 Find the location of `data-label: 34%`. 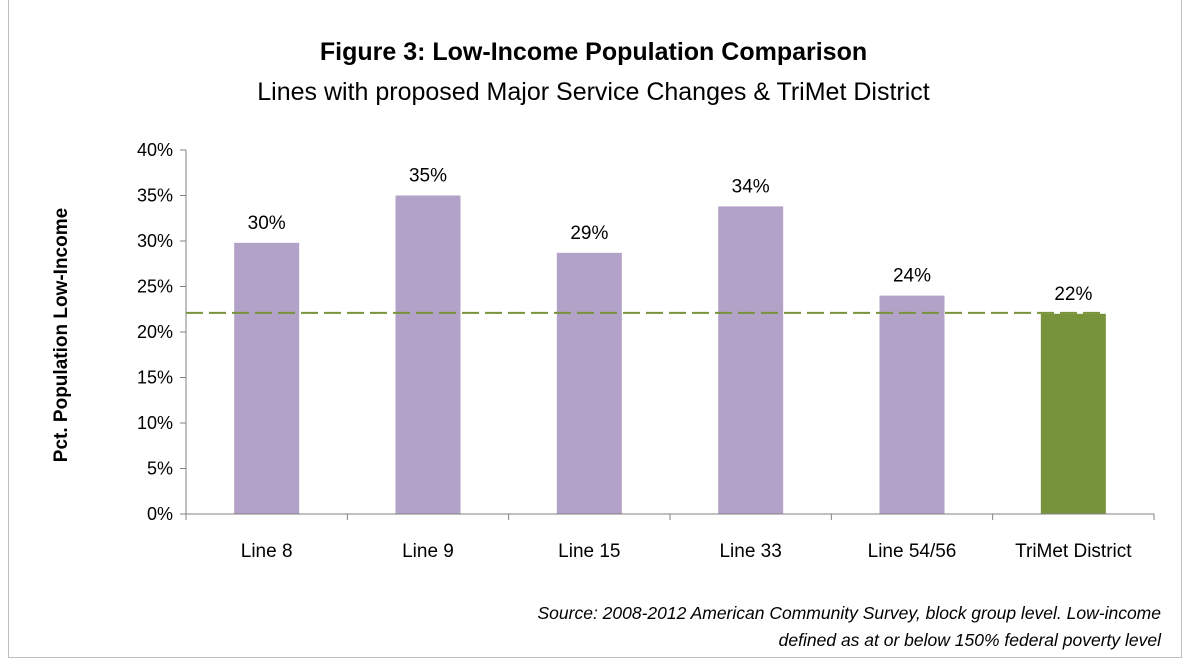

data-label: 34% is located at coordinates (751, 186).